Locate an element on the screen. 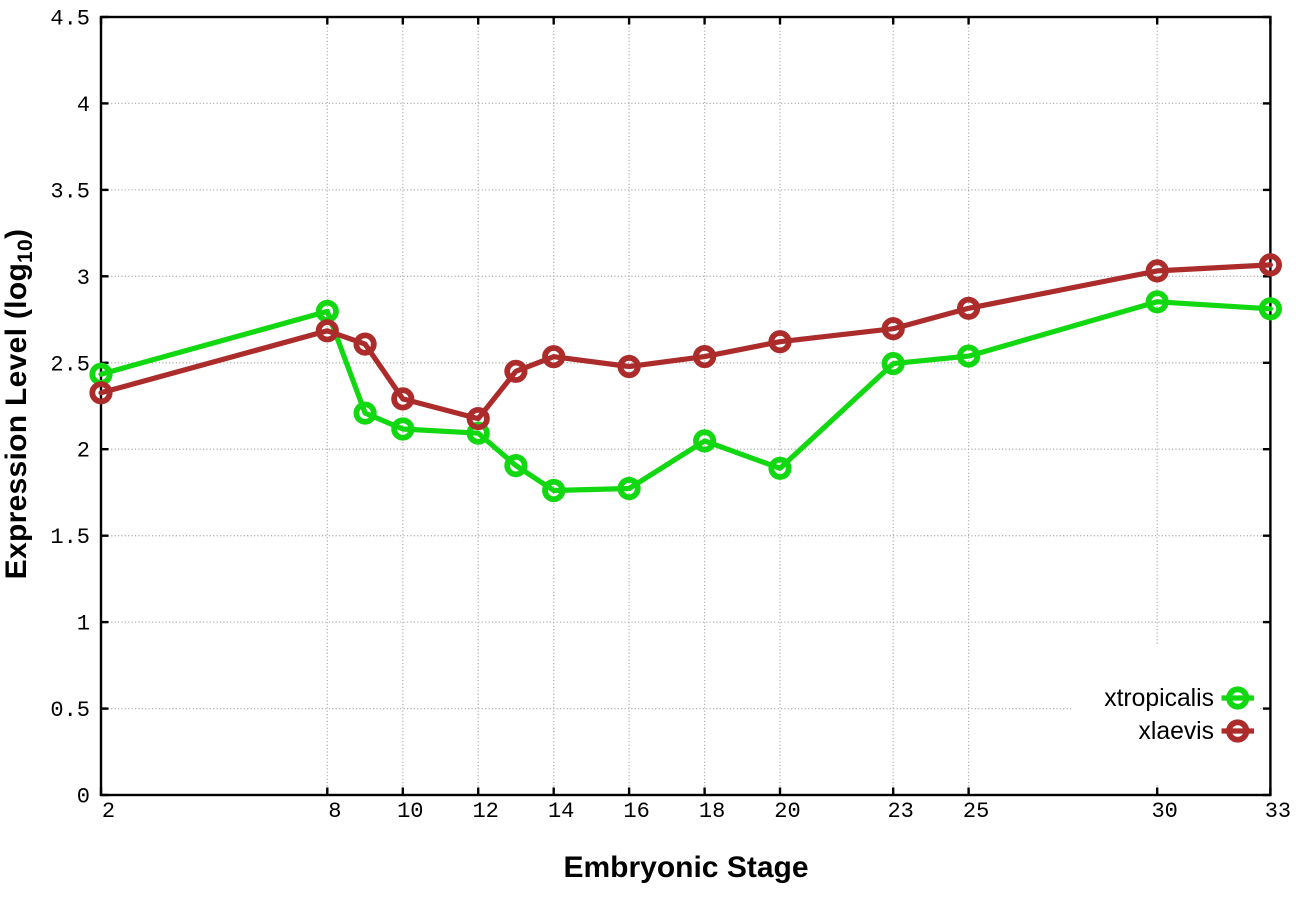 The height and width of the screenshot is (907, 1296). svg-text: 25 is located at coordinates (976, 811).